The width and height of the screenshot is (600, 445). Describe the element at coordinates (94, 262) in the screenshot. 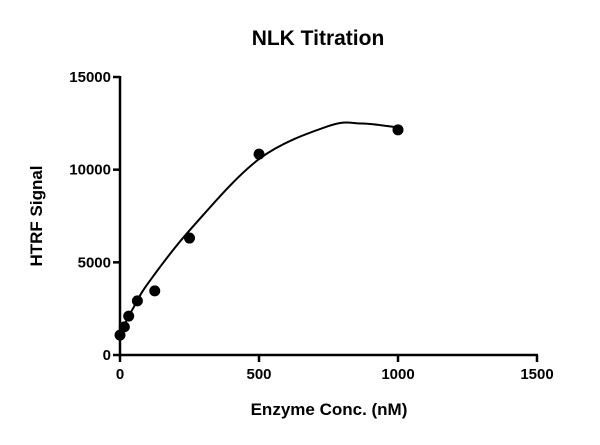

I see `y-tick-label: 5000` at that location.